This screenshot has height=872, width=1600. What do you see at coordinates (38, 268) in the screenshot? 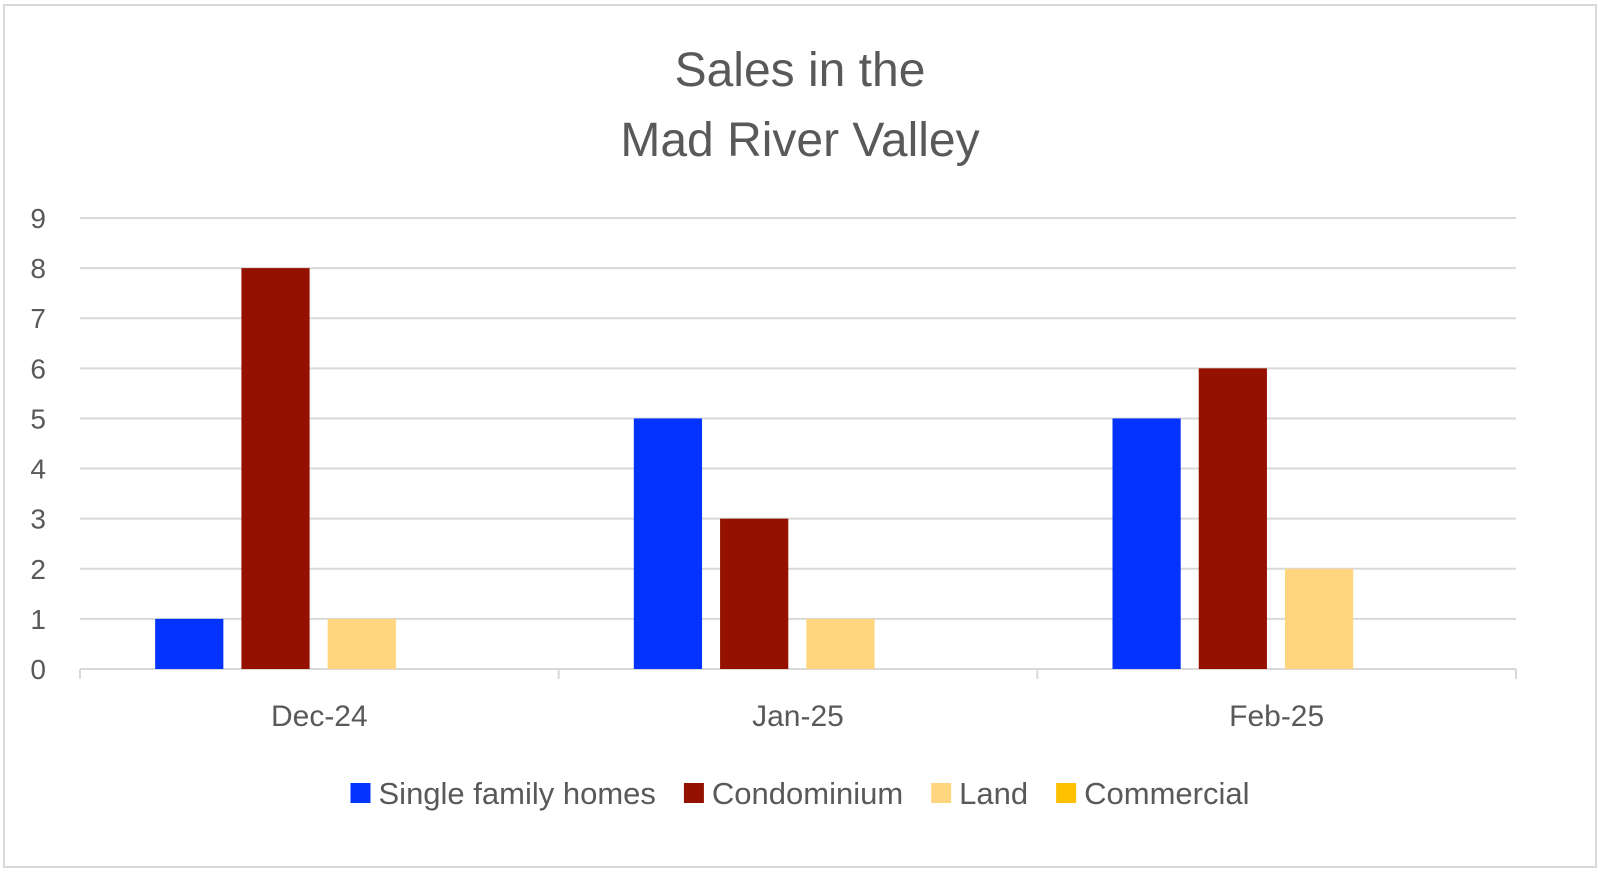
I see `y-tick-label: 8` at bounding box center [38, 268].